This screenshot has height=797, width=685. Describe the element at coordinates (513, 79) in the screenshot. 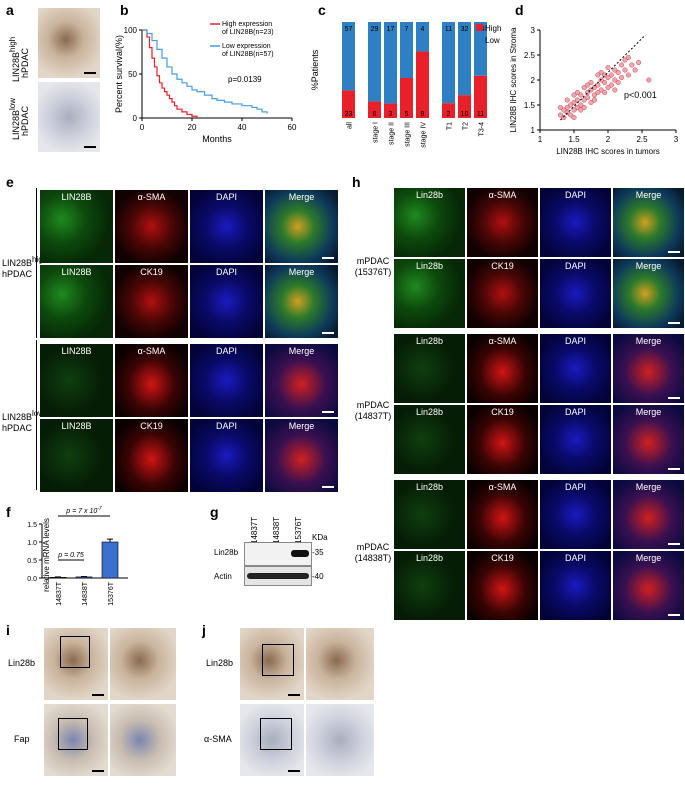

I see `y-axis-label: LIN28B IHC scores in Stroma` at that location.